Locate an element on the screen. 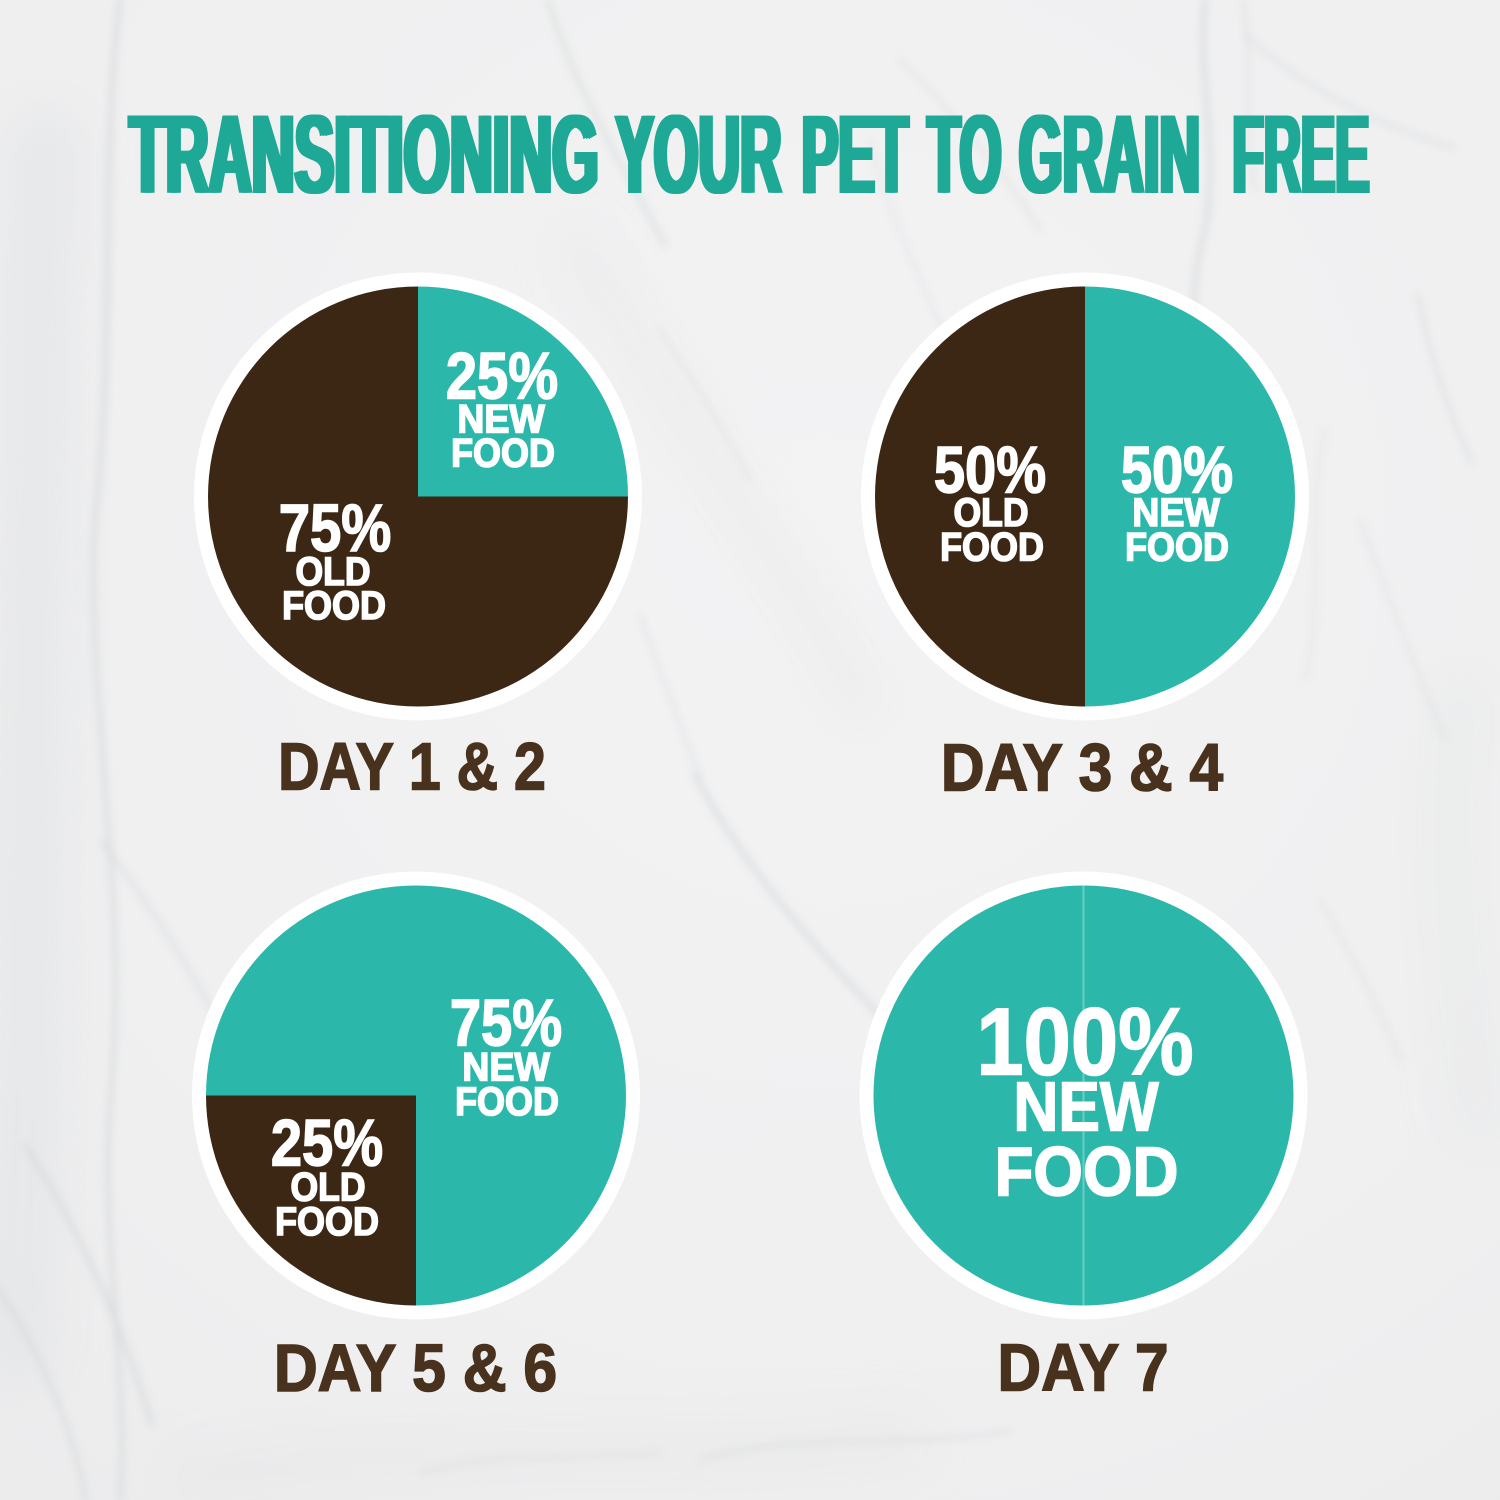  svg-text: 100% is located at coordinates (1084, 1042).